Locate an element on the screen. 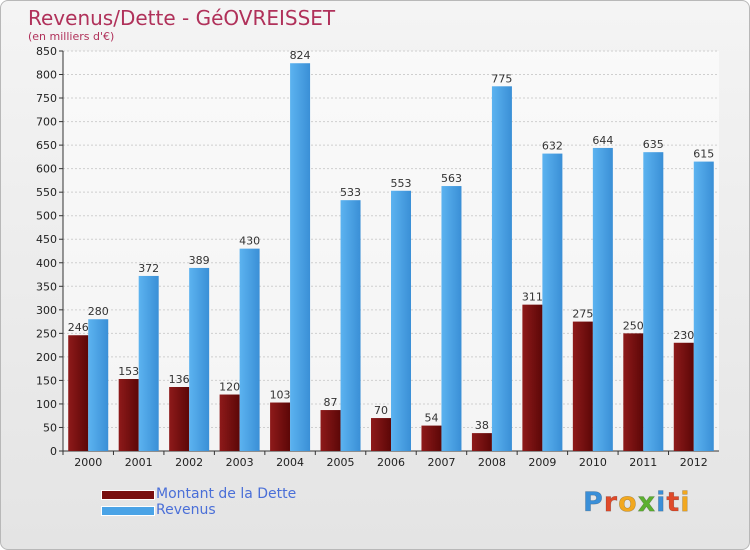  y-tick-label: 150 is located at coordinates (46, 380).